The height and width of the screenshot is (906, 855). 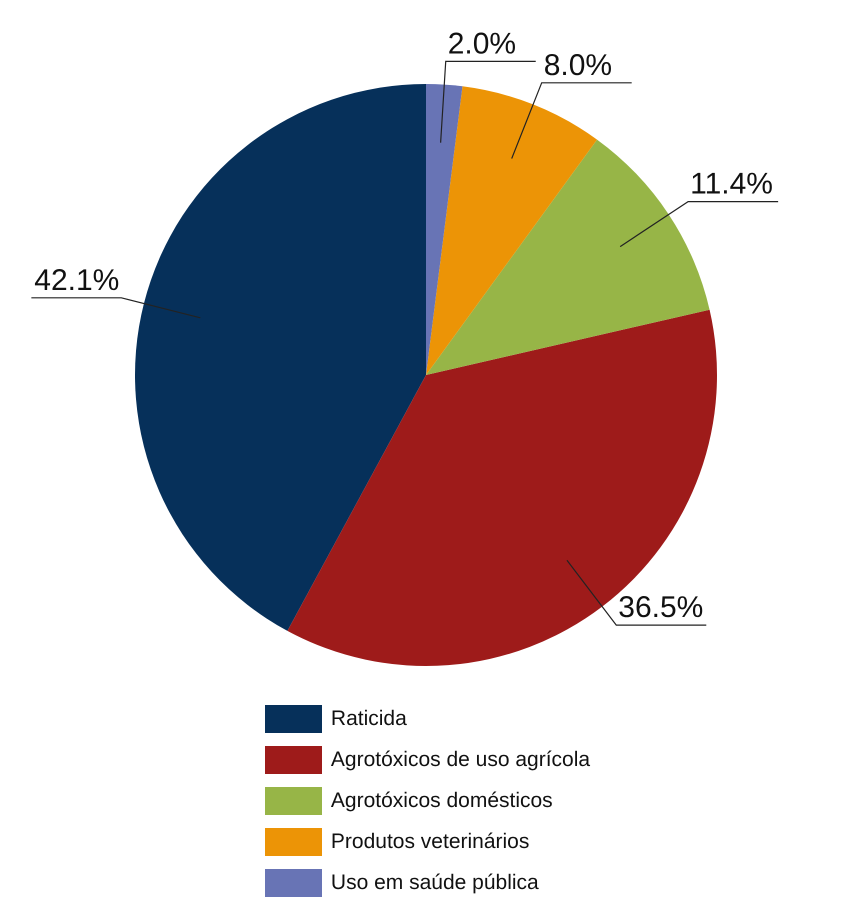 What do you see at coordinates (77, 280) in the screenshot?
I see `data-label: 42.1%` at bounding box center [77, 280].